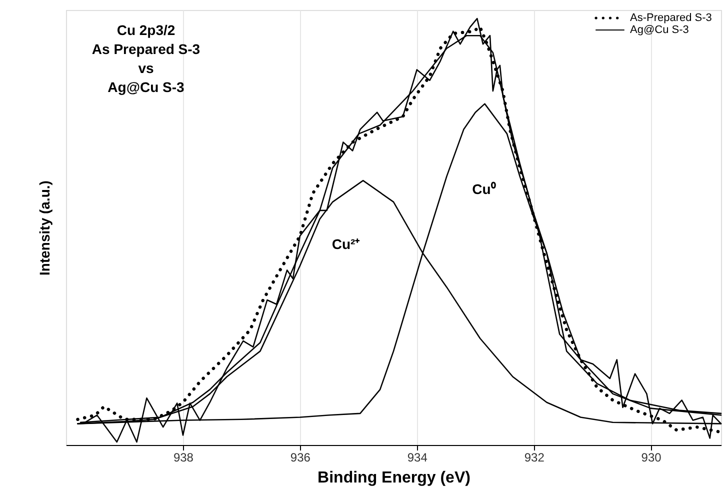  I want to click on x-tick-label: 936, so click(300, 457).